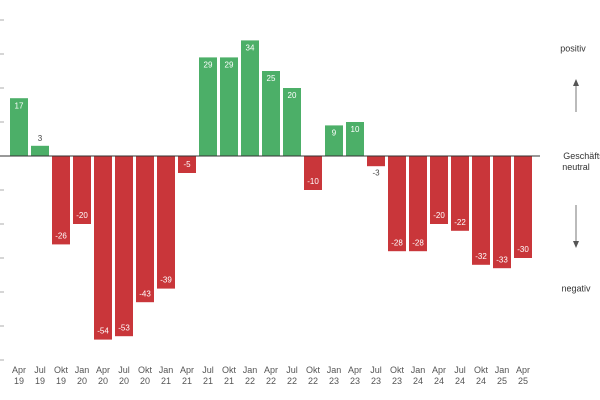  What do you see at coordinates (271, 78) in the screenshot?
I see `value-label: 25` at bounding box center [271, 78].